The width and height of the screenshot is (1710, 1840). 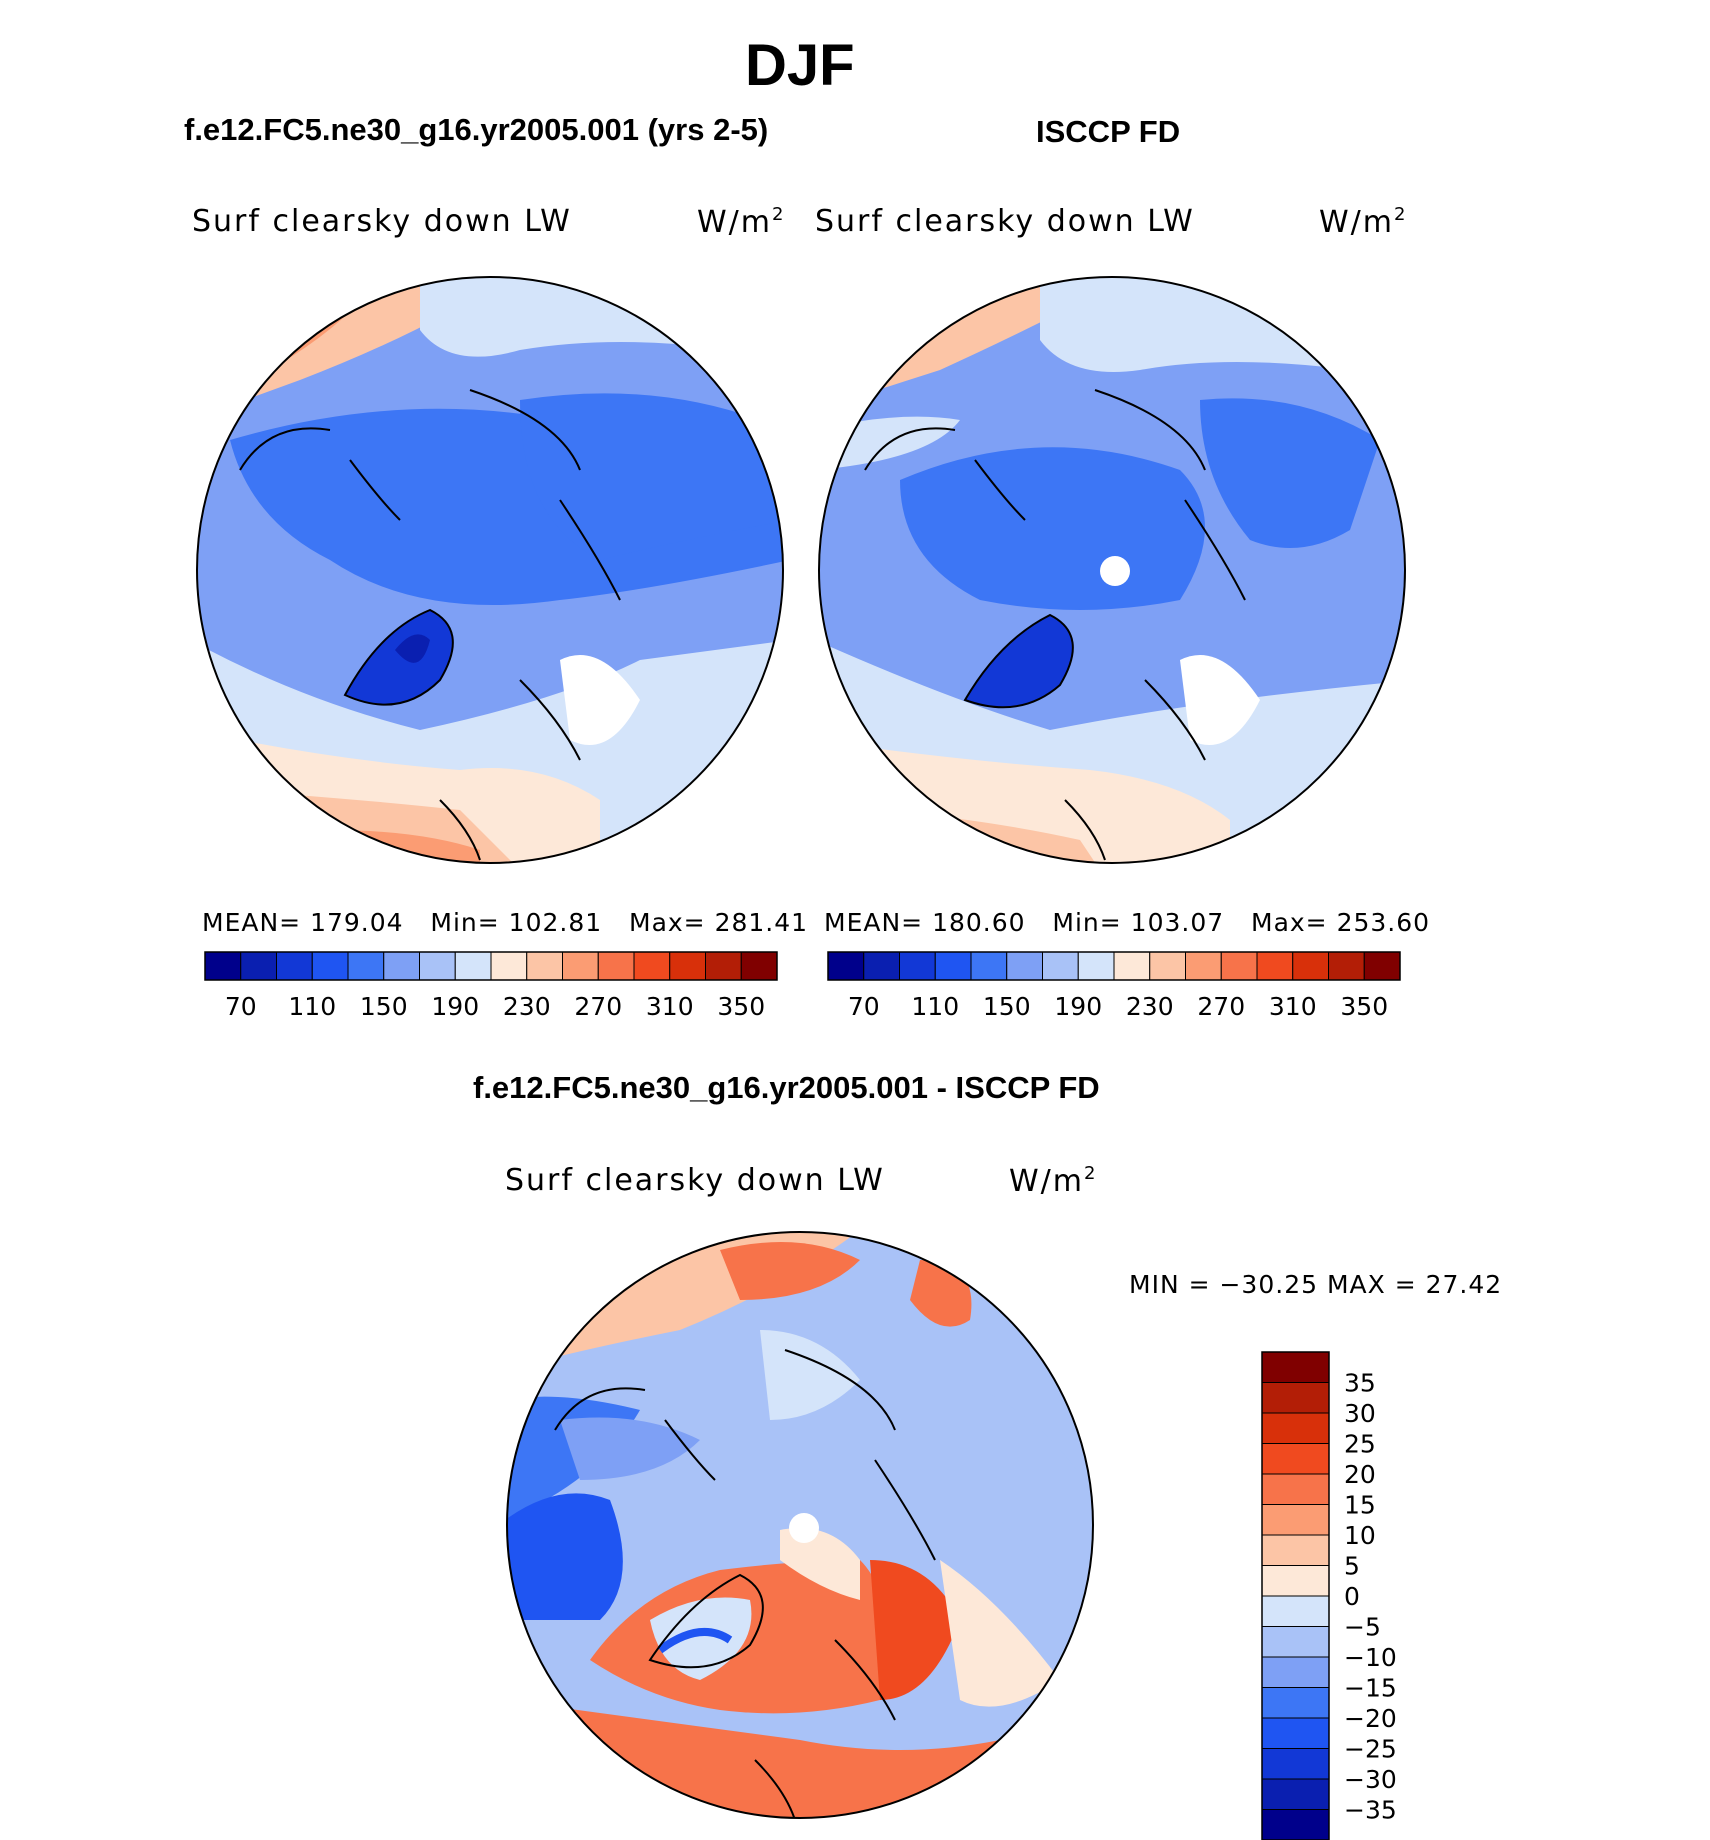 What do you see at coordinates (1364, 1006) in the screenshot?
I see `obs-colorbar-tick-label: 350` at bounding box center [1364, 1006].